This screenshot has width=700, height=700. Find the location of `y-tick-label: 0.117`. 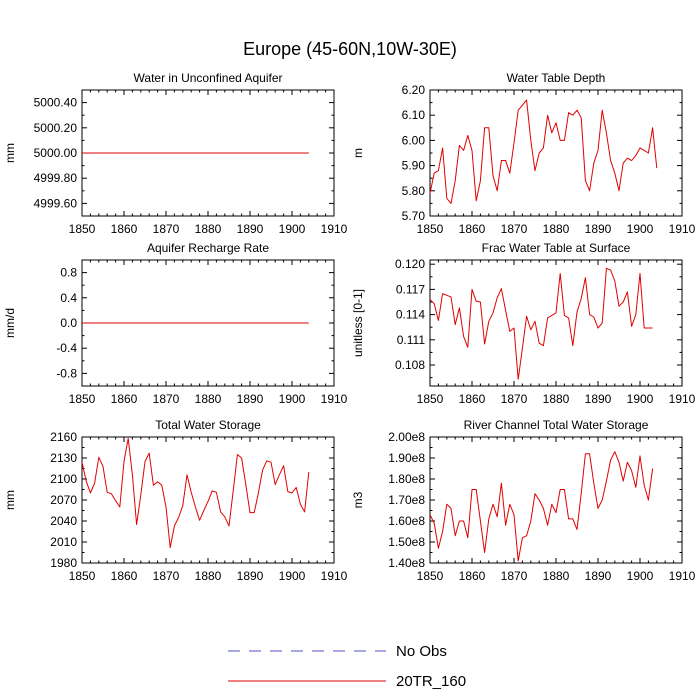

y-tick-label: 0.117 is located at coordinates (410, 289).